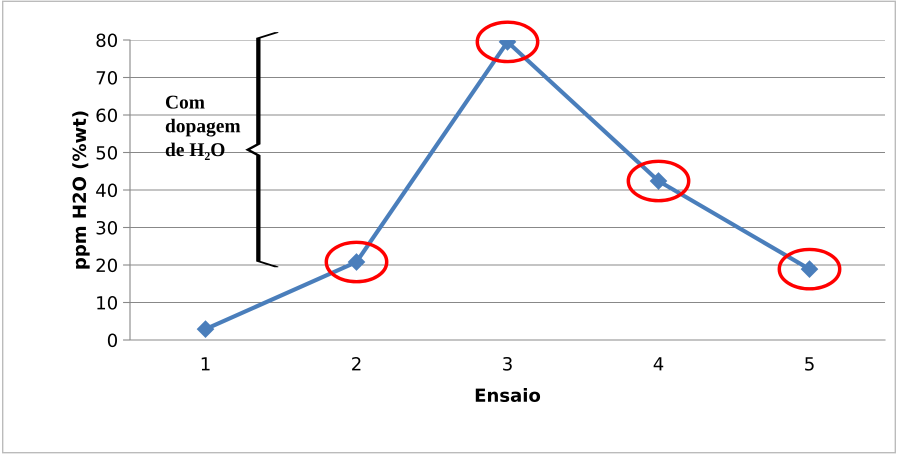 Image resolution: width=898 pixels, height=454 pixels. I want to click on x-tick-label: 4, so click(659, 363).